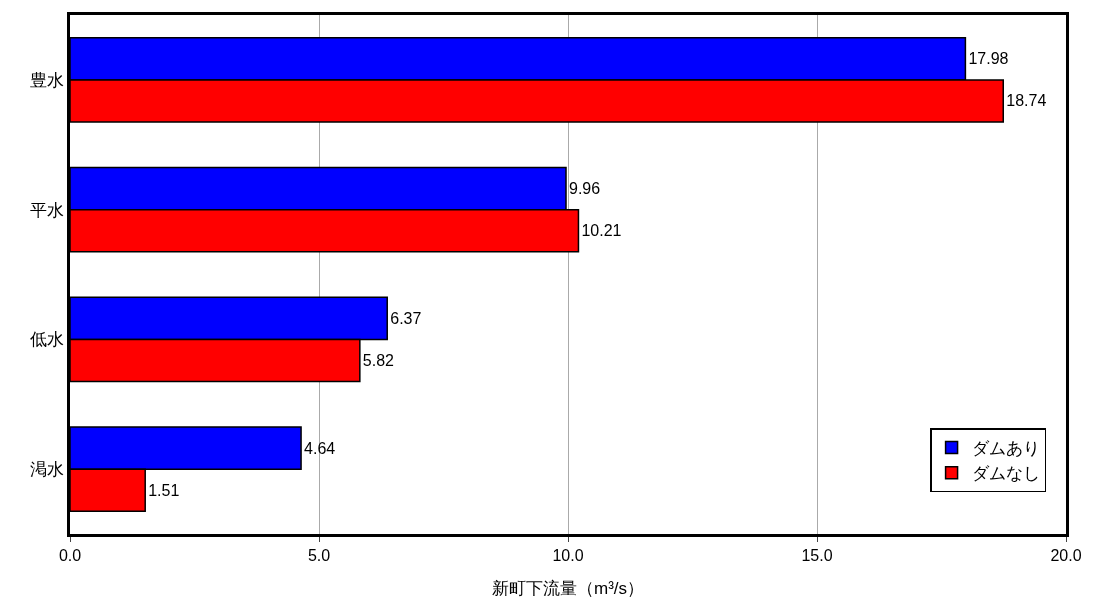  Describe the element at coordinates (585, 189) in the screenshot. I see `data-label: 9.96` at that location.